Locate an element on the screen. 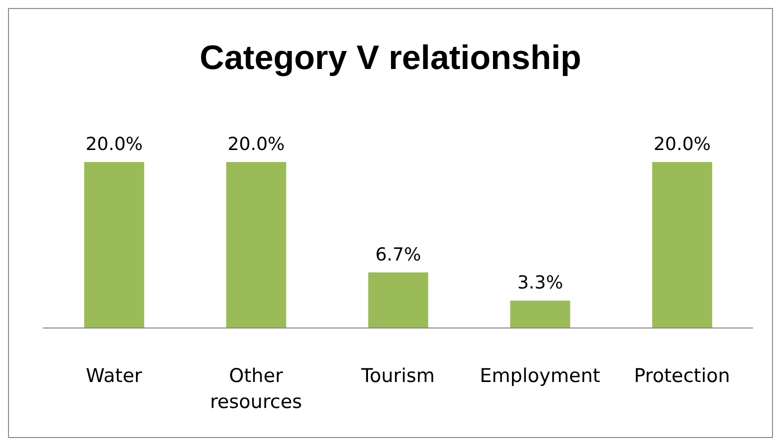  x-tick-label: Water is located at coordinates (114, 376).